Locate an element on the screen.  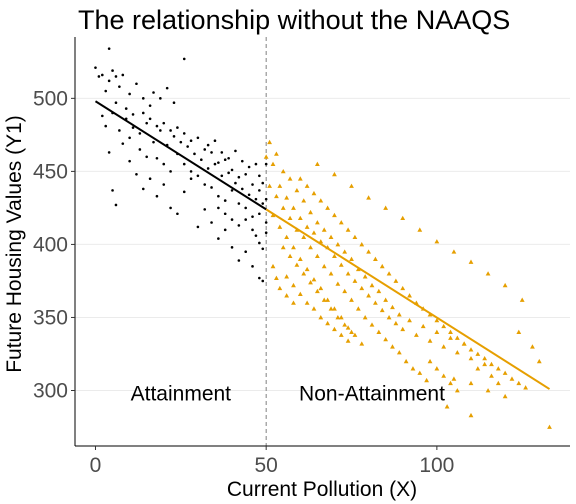
trend-line-attainment is located at coordinates (180, 155).